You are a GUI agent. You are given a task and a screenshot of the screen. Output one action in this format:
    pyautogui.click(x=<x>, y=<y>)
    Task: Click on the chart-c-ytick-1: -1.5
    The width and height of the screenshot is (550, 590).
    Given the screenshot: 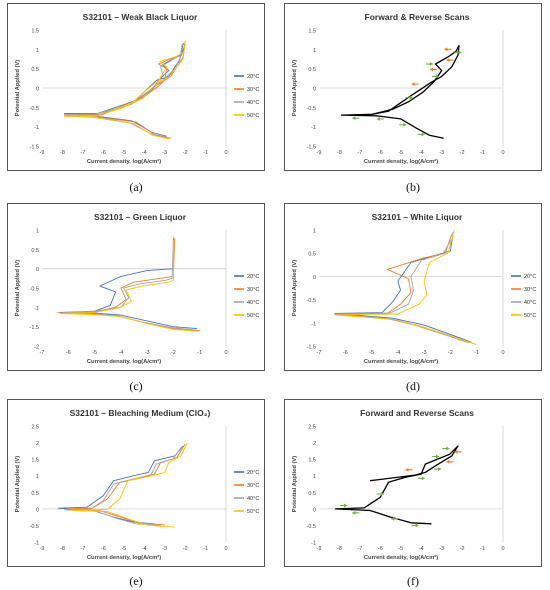 What is the action you would take?
    pyautogui.click(x=34, y=328)
    